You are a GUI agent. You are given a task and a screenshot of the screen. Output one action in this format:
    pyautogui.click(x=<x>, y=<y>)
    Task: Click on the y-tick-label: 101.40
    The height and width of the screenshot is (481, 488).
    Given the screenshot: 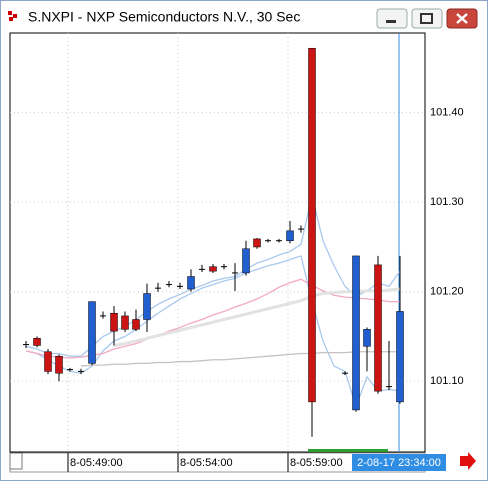 What is the action you would take?
    pyautogui.click(x=447, y=113)
    